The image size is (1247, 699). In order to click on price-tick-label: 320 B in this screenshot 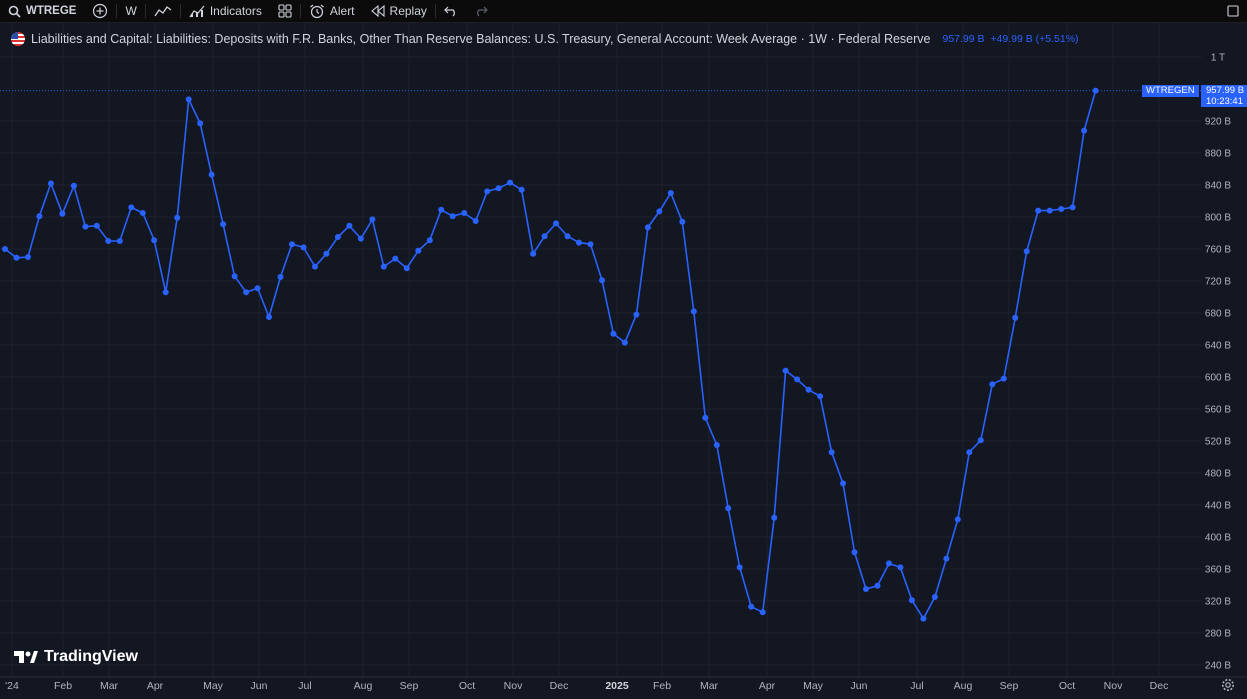, I will do `click(1218, 602)`.